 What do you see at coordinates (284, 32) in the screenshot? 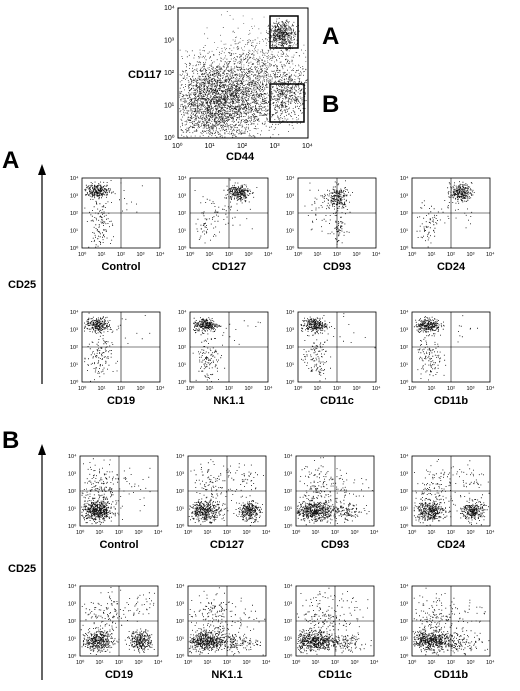
I see `gate-a-box` at bounding box center [284, 32].